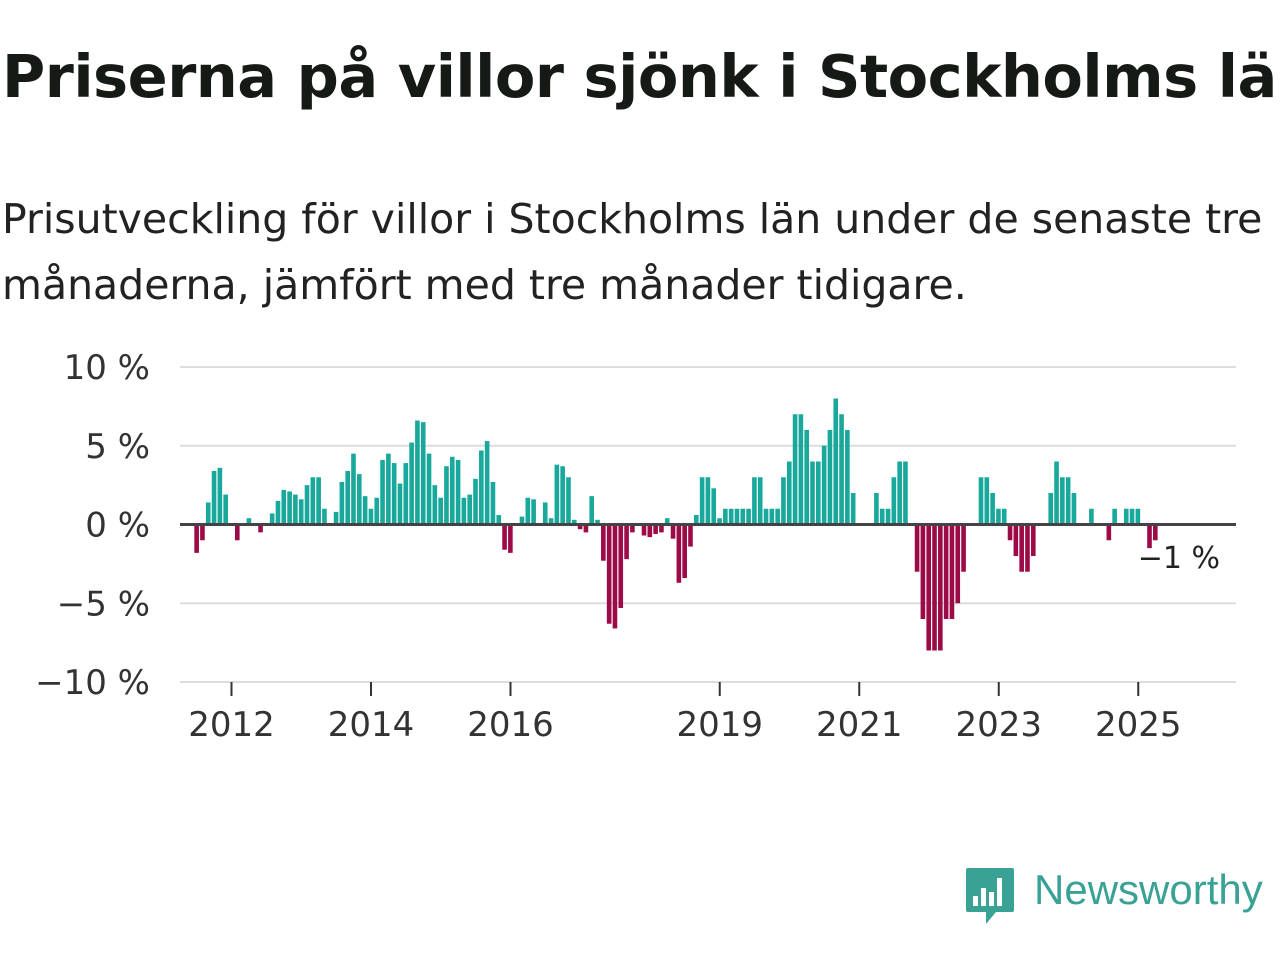 The width and height of the screenshot is (1280, 960). What do you see at coordinates (103, 604) in the screenshot?
I see `y-tick-label: −5 %` at bounding box center [103, 604].